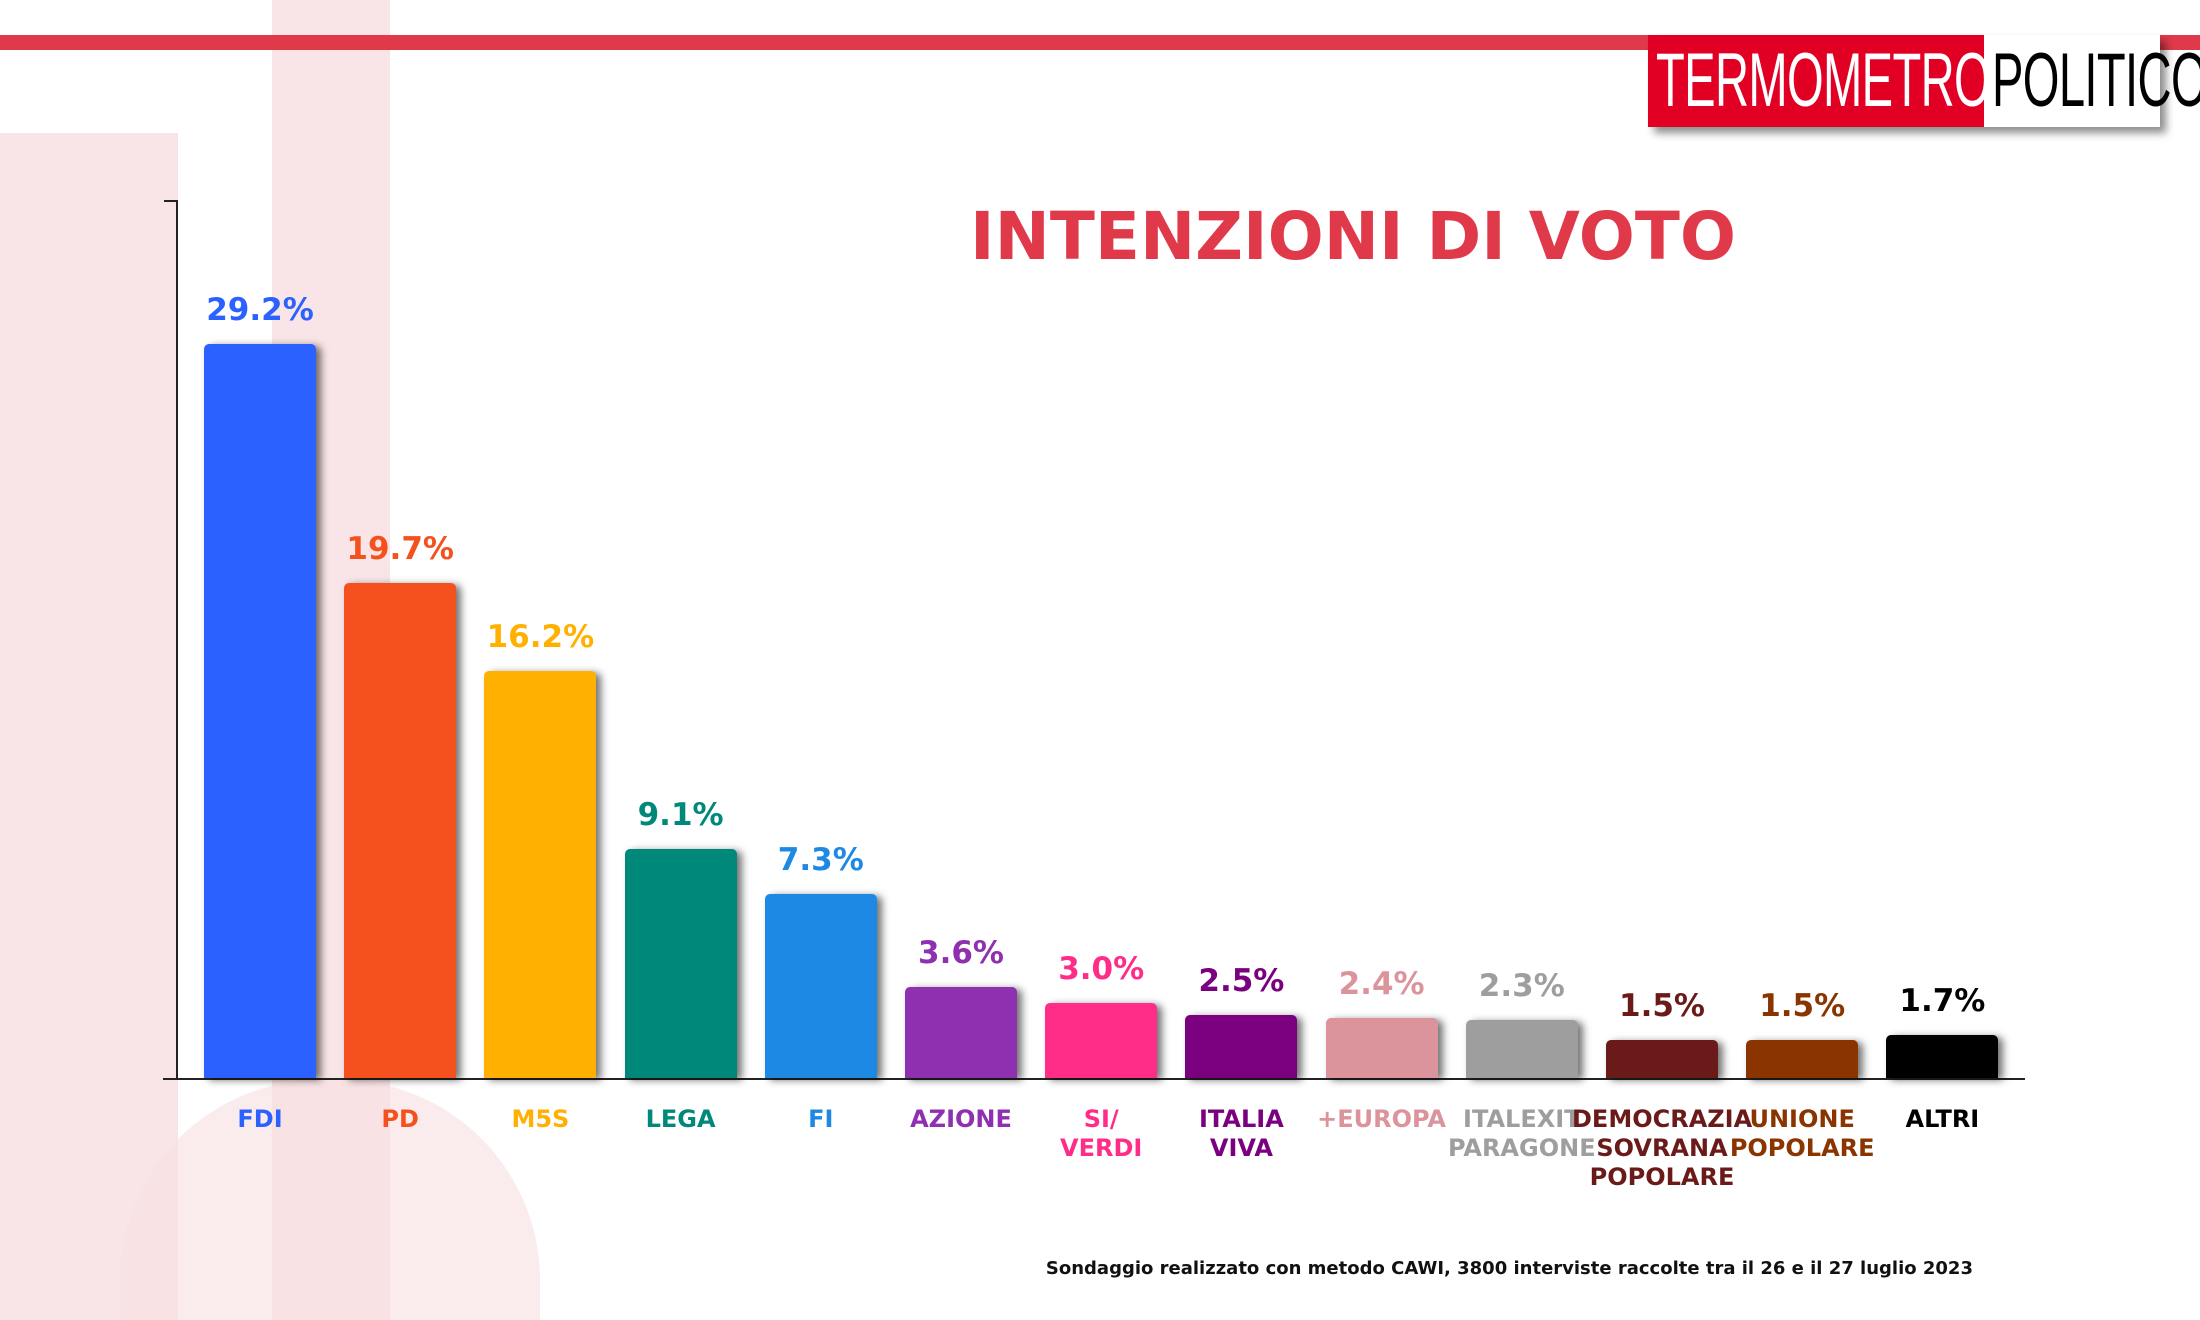 This screenshot has width=2200, height=1320. Describe the element at coordinates (260, 309) in the screenshot. I see `value-label: 29.2%` at that location.